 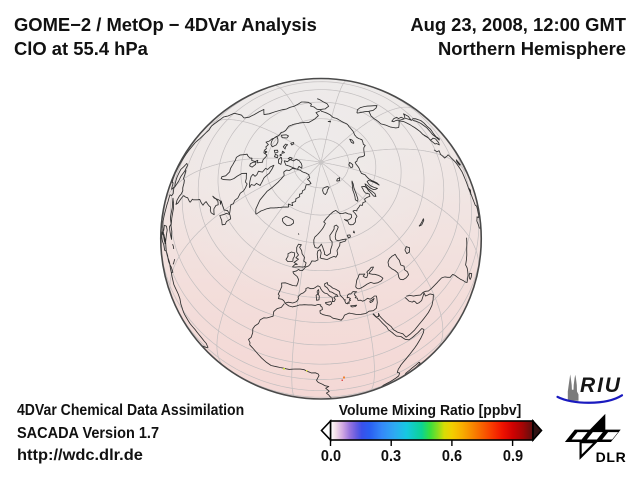 What do you see at coordinates (611, 457) in the screenshot?
I see `svg-text: DLR` at bounding box center [611, 457].